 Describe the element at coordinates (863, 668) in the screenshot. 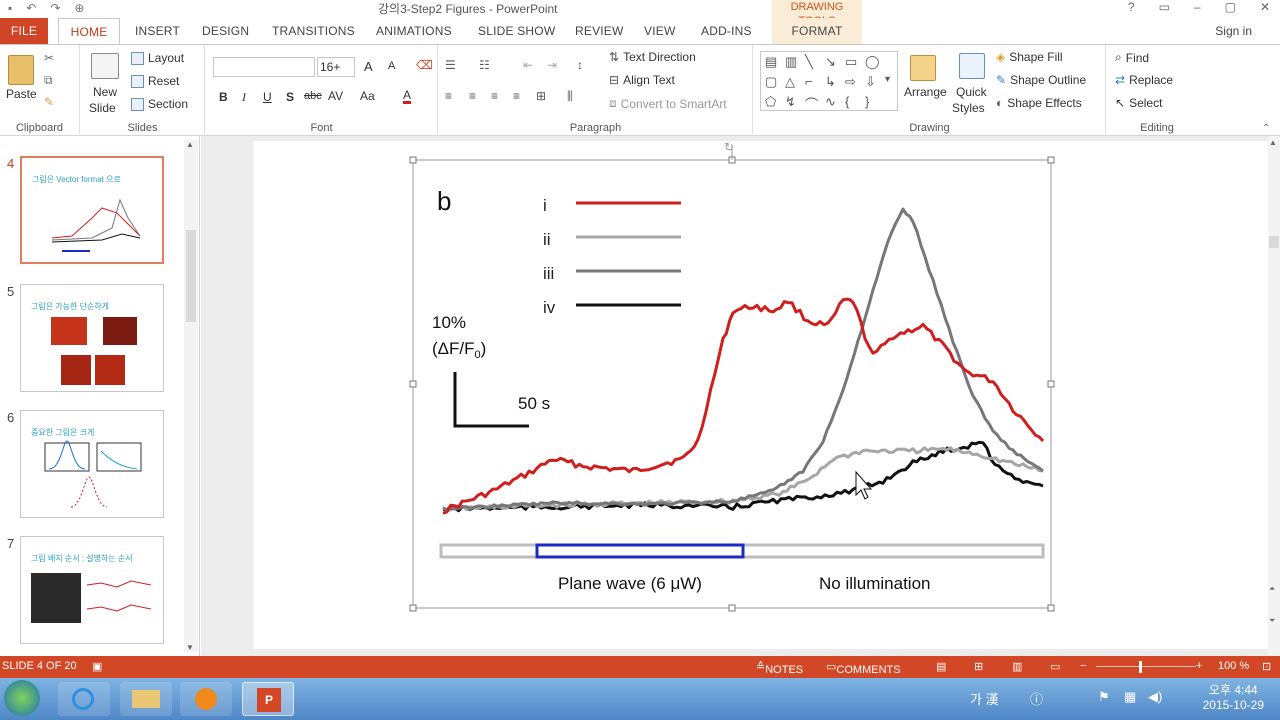

I see `comments-button: ▭ COMMENTS` at that location.